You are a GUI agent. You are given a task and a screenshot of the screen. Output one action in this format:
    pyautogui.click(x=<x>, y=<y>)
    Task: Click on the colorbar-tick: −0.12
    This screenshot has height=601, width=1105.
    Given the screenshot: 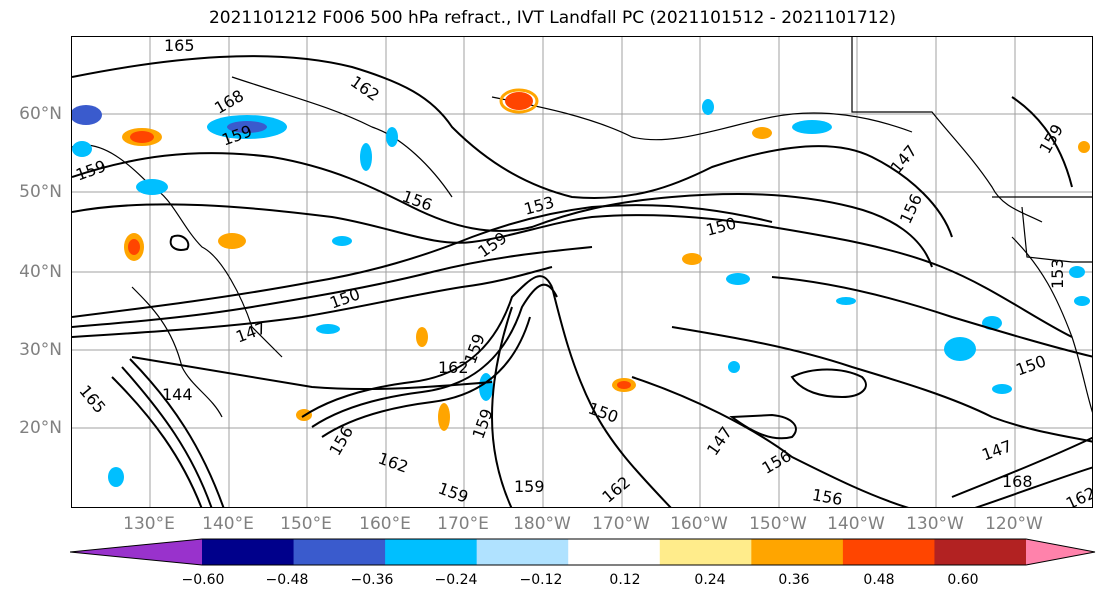 What is the action you would take?
    pyautogui.click(x=541, y=580)
    